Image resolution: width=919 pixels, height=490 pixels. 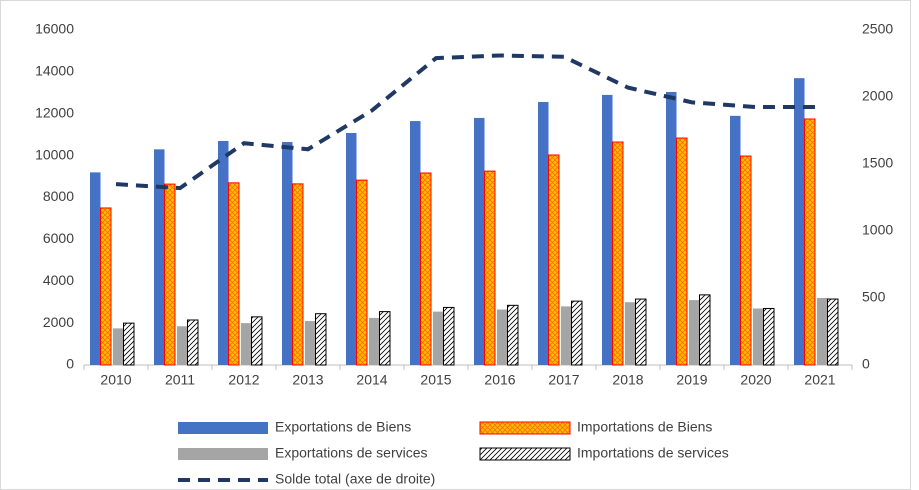 I want to click on x-tick-label: 2019, so click(x=691, y=380).